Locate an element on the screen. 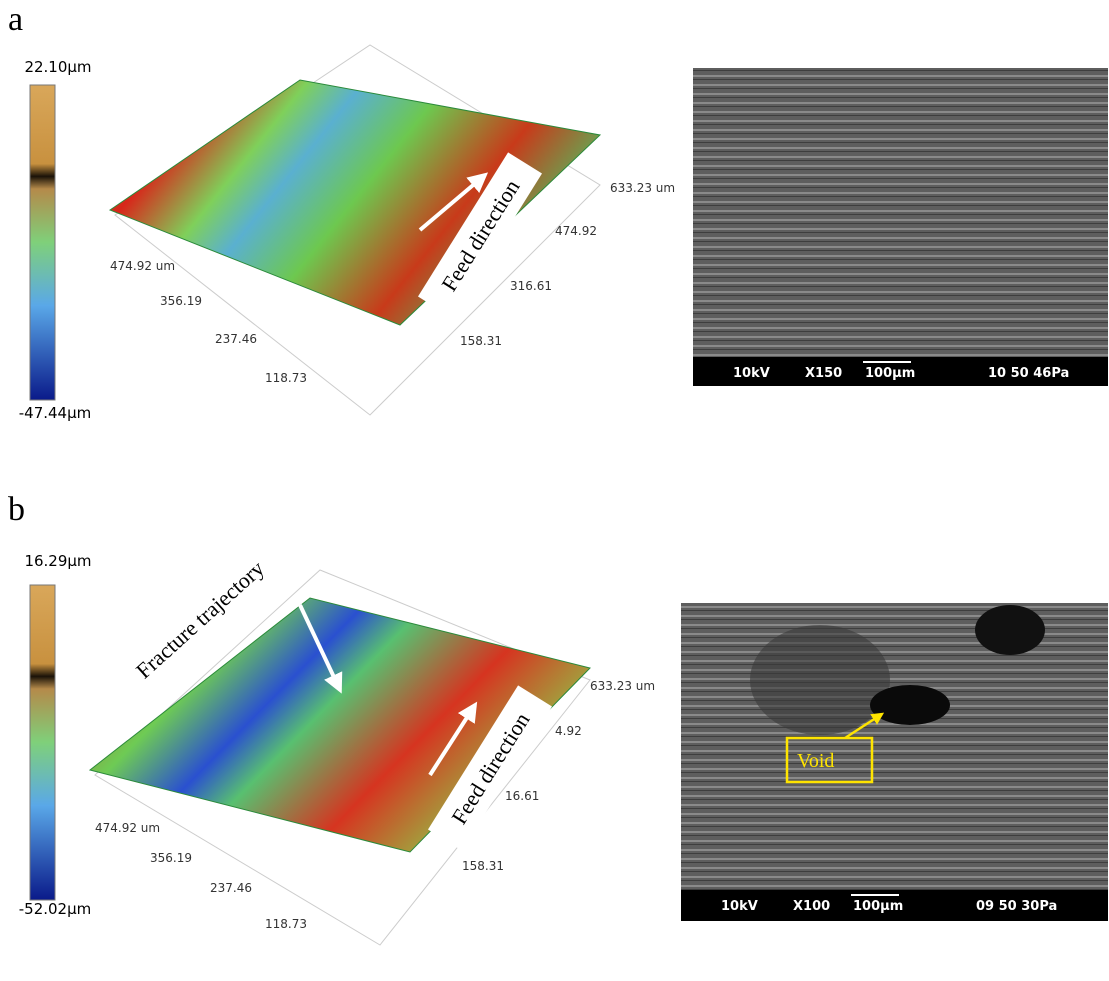  y-axis-label: 4.92 is located at coordinates (568, 731).